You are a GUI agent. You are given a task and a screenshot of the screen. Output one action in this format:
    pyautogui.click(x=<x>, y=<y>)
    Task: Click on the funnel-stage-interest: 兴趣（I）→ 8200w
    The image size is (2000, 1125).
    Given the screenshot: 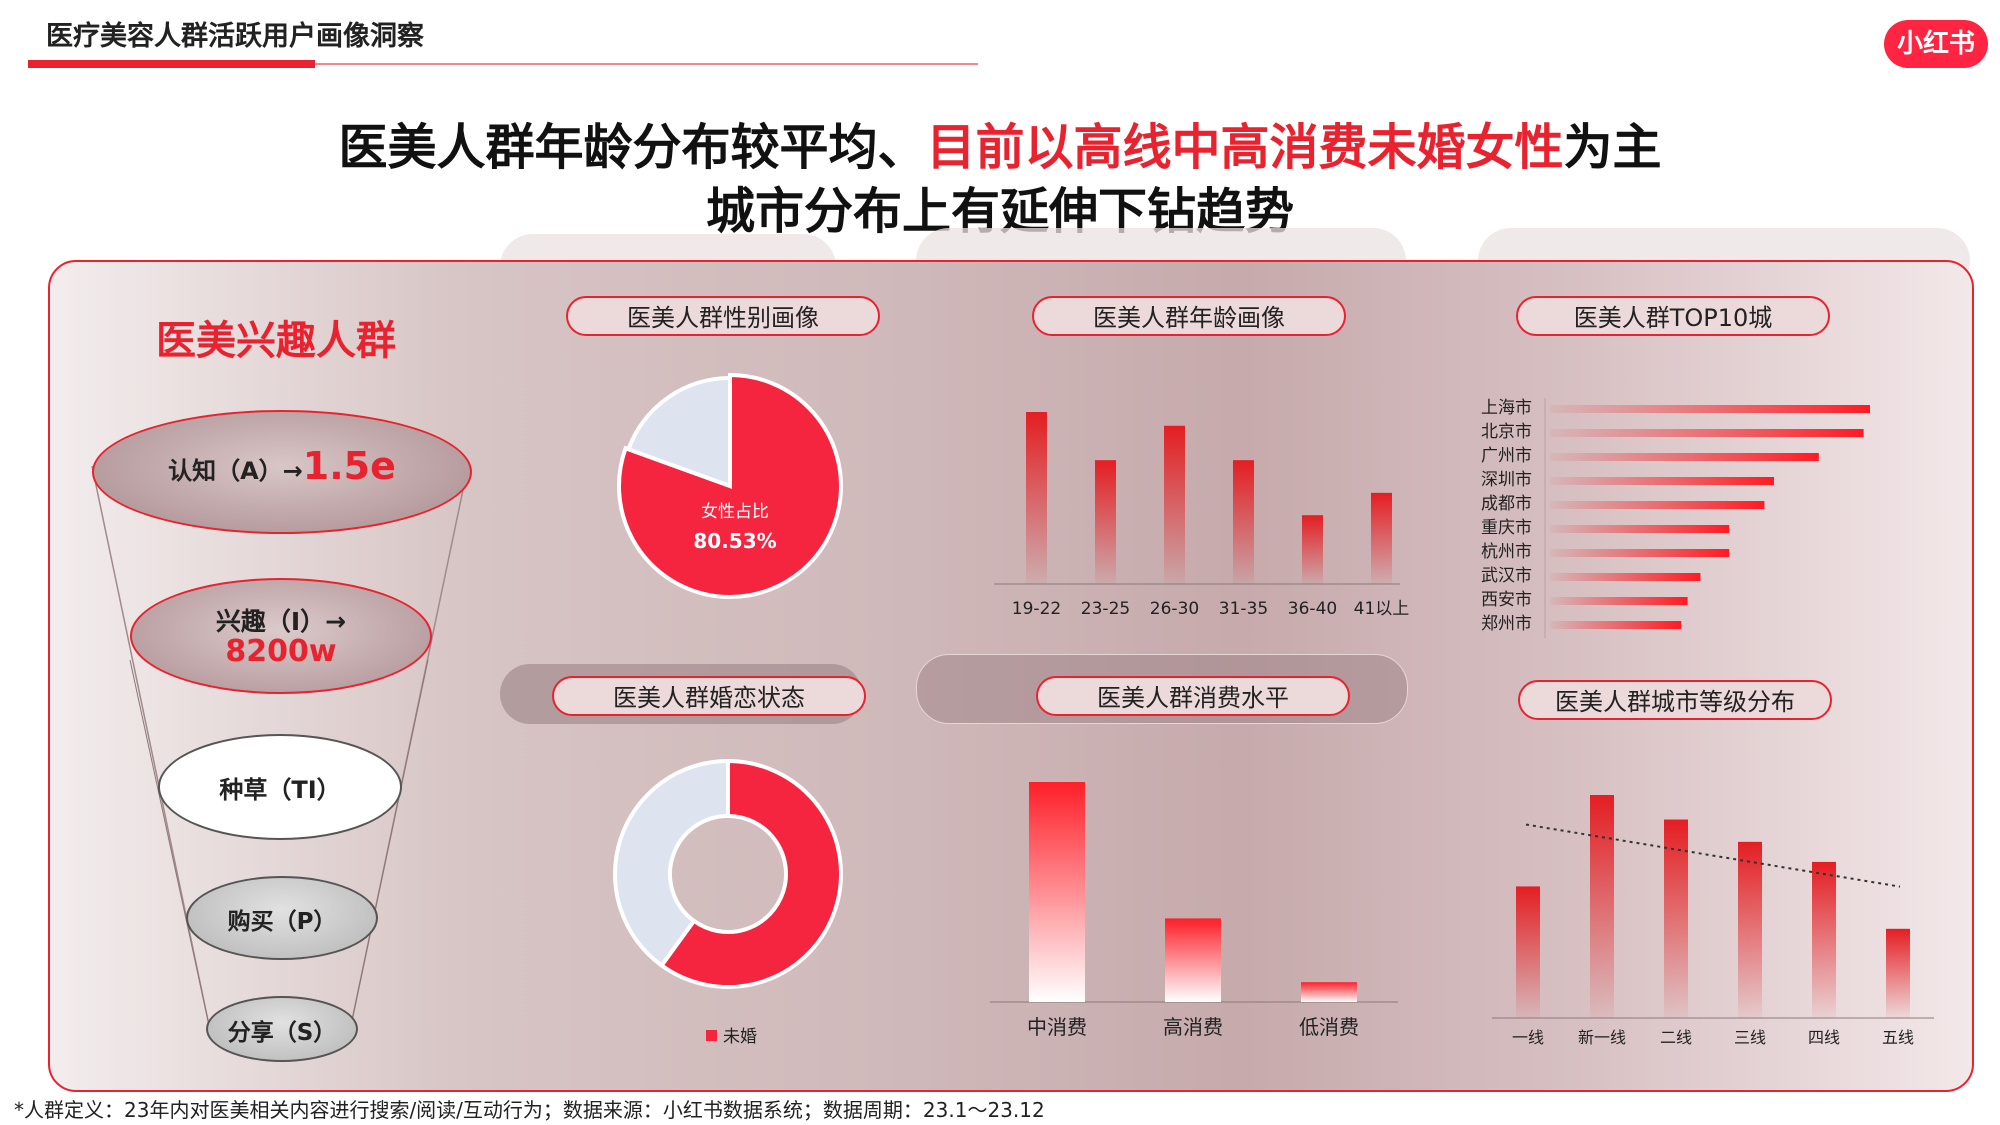 What is the action you would take?
    pyautogui.click(x=281, y=636)
    